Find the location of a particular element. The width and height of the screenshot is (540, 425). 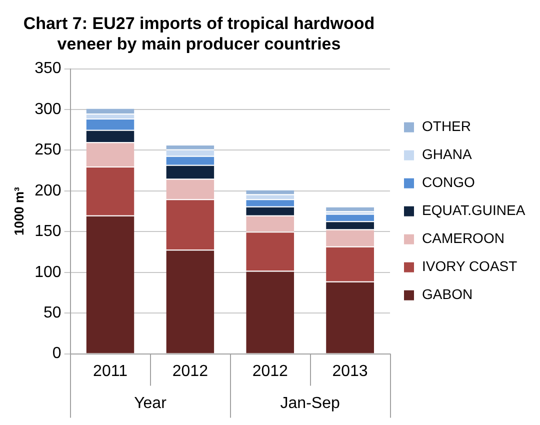

y-tick-label: 0 is located at coordinates (57, 353).